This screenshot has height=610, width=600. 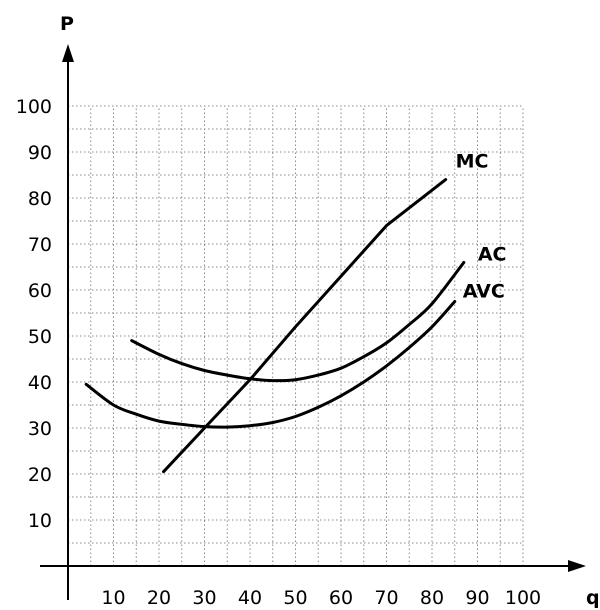 I want to click on x-tick-label: 80, so click(x=432, y=598).